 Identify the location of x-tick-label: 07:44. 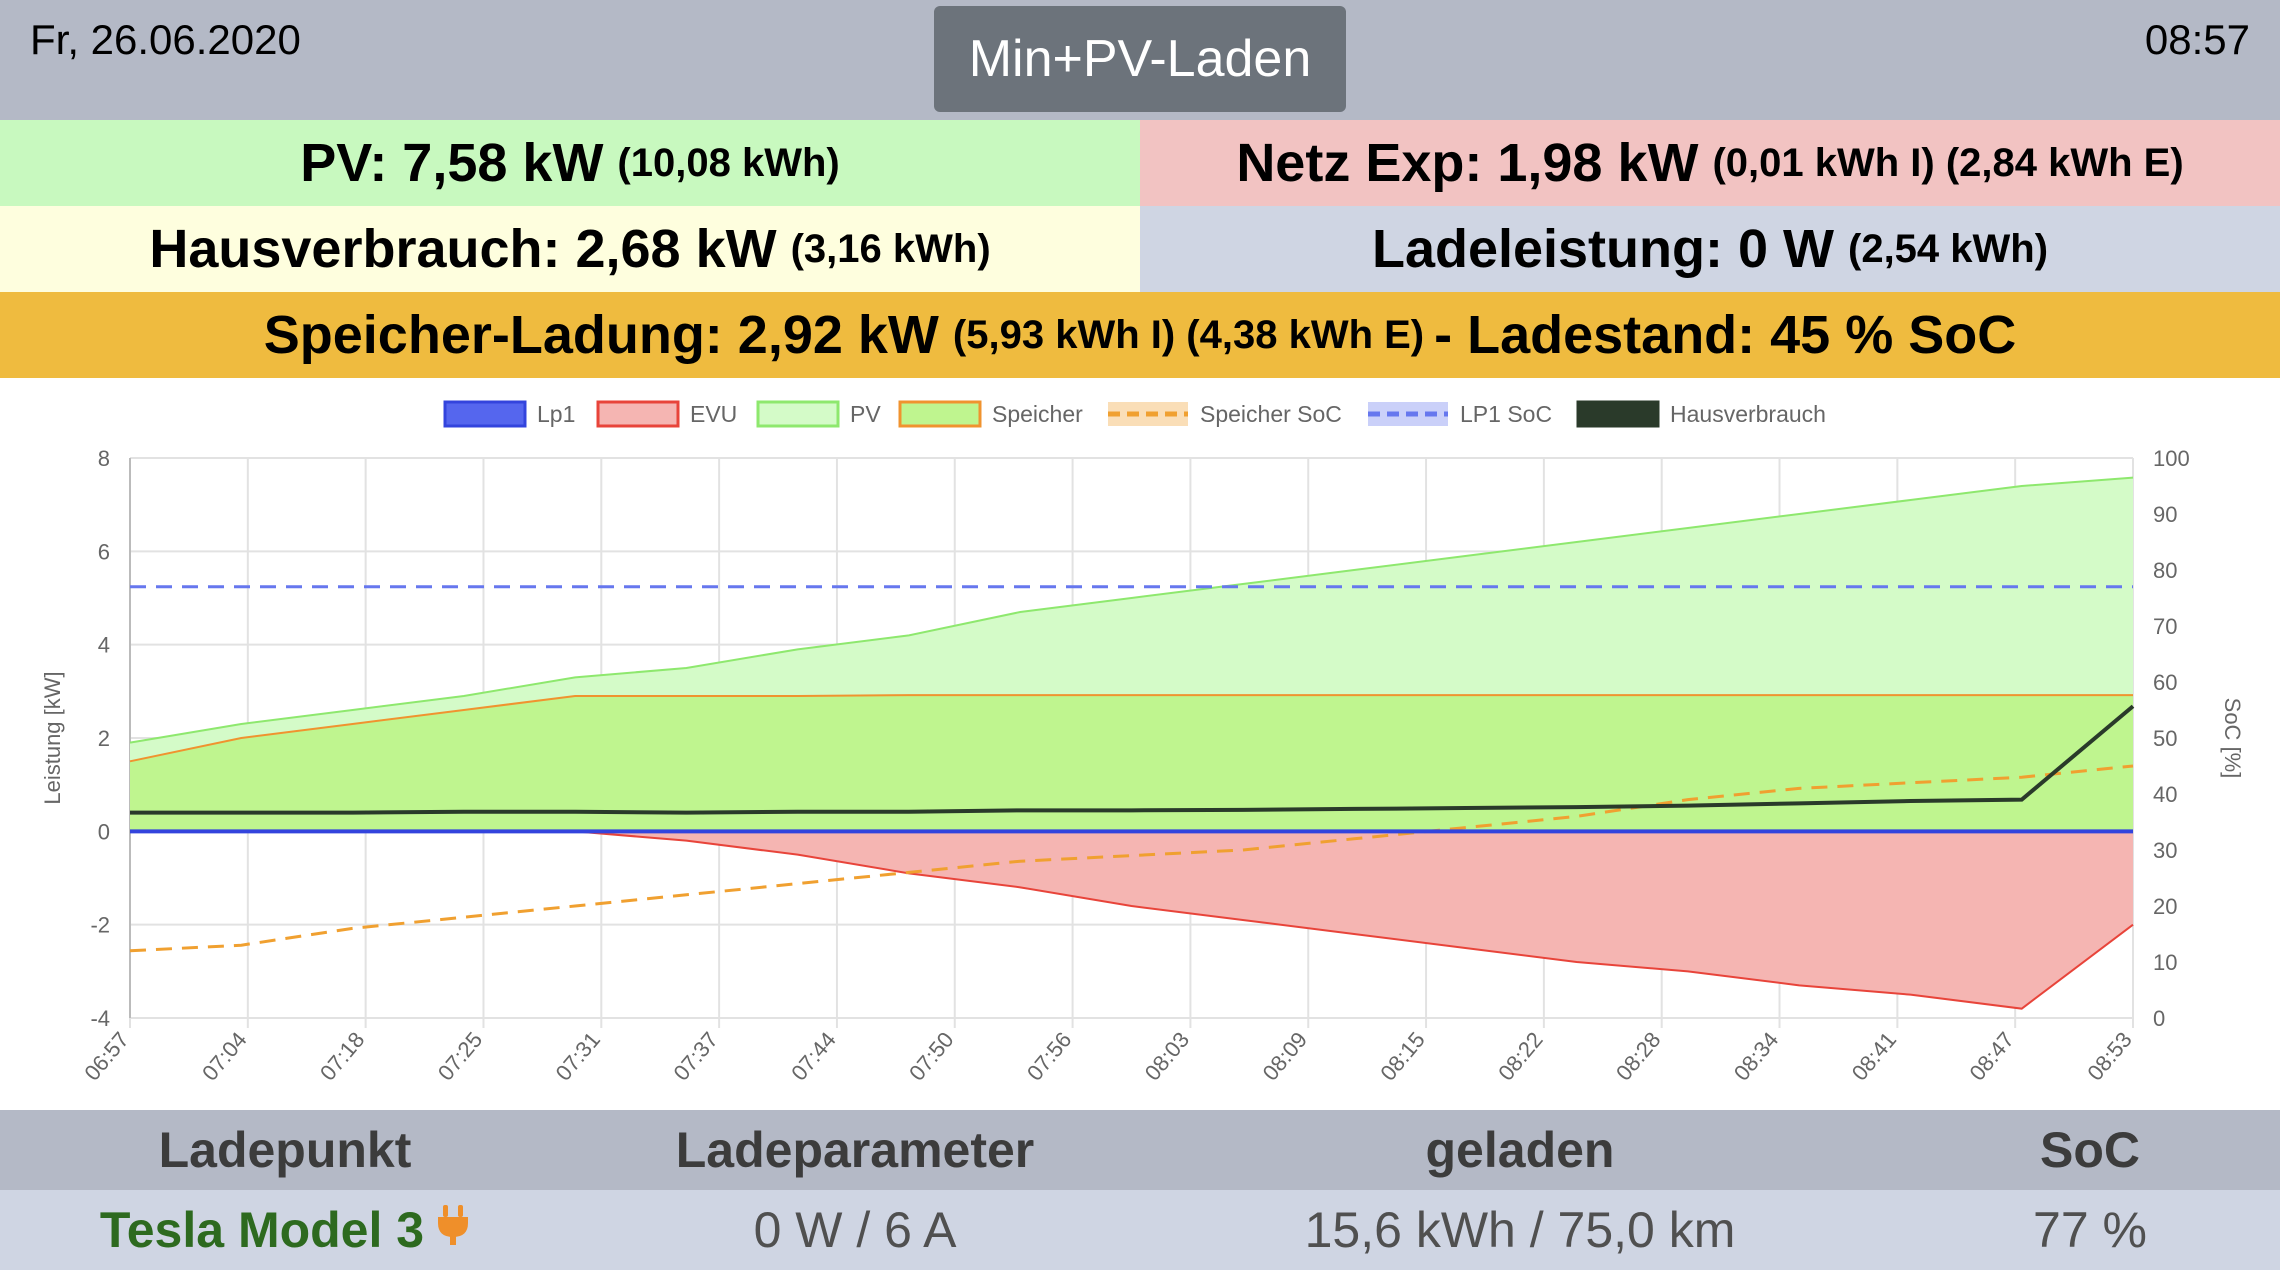
(813, 1056).